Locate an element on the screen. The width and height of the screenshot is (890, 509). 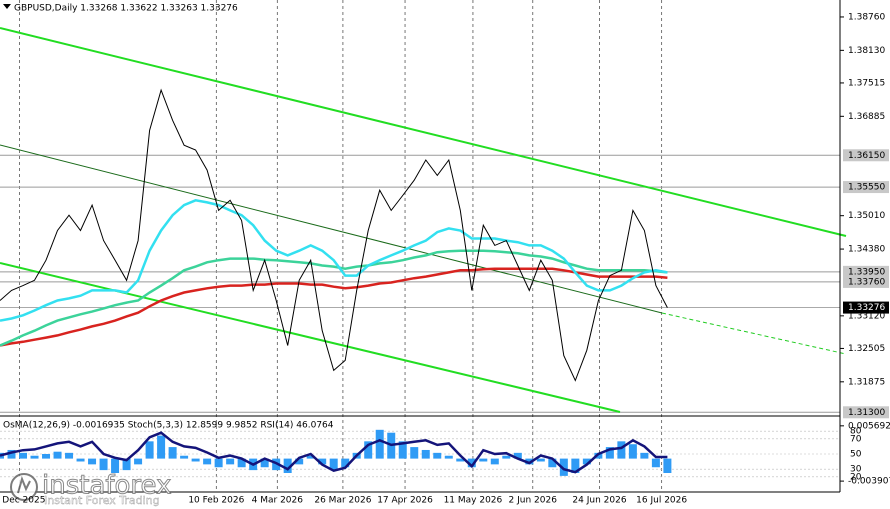
x-tick-label: 2 Jun 2026 is located at coordinates (533, 501).